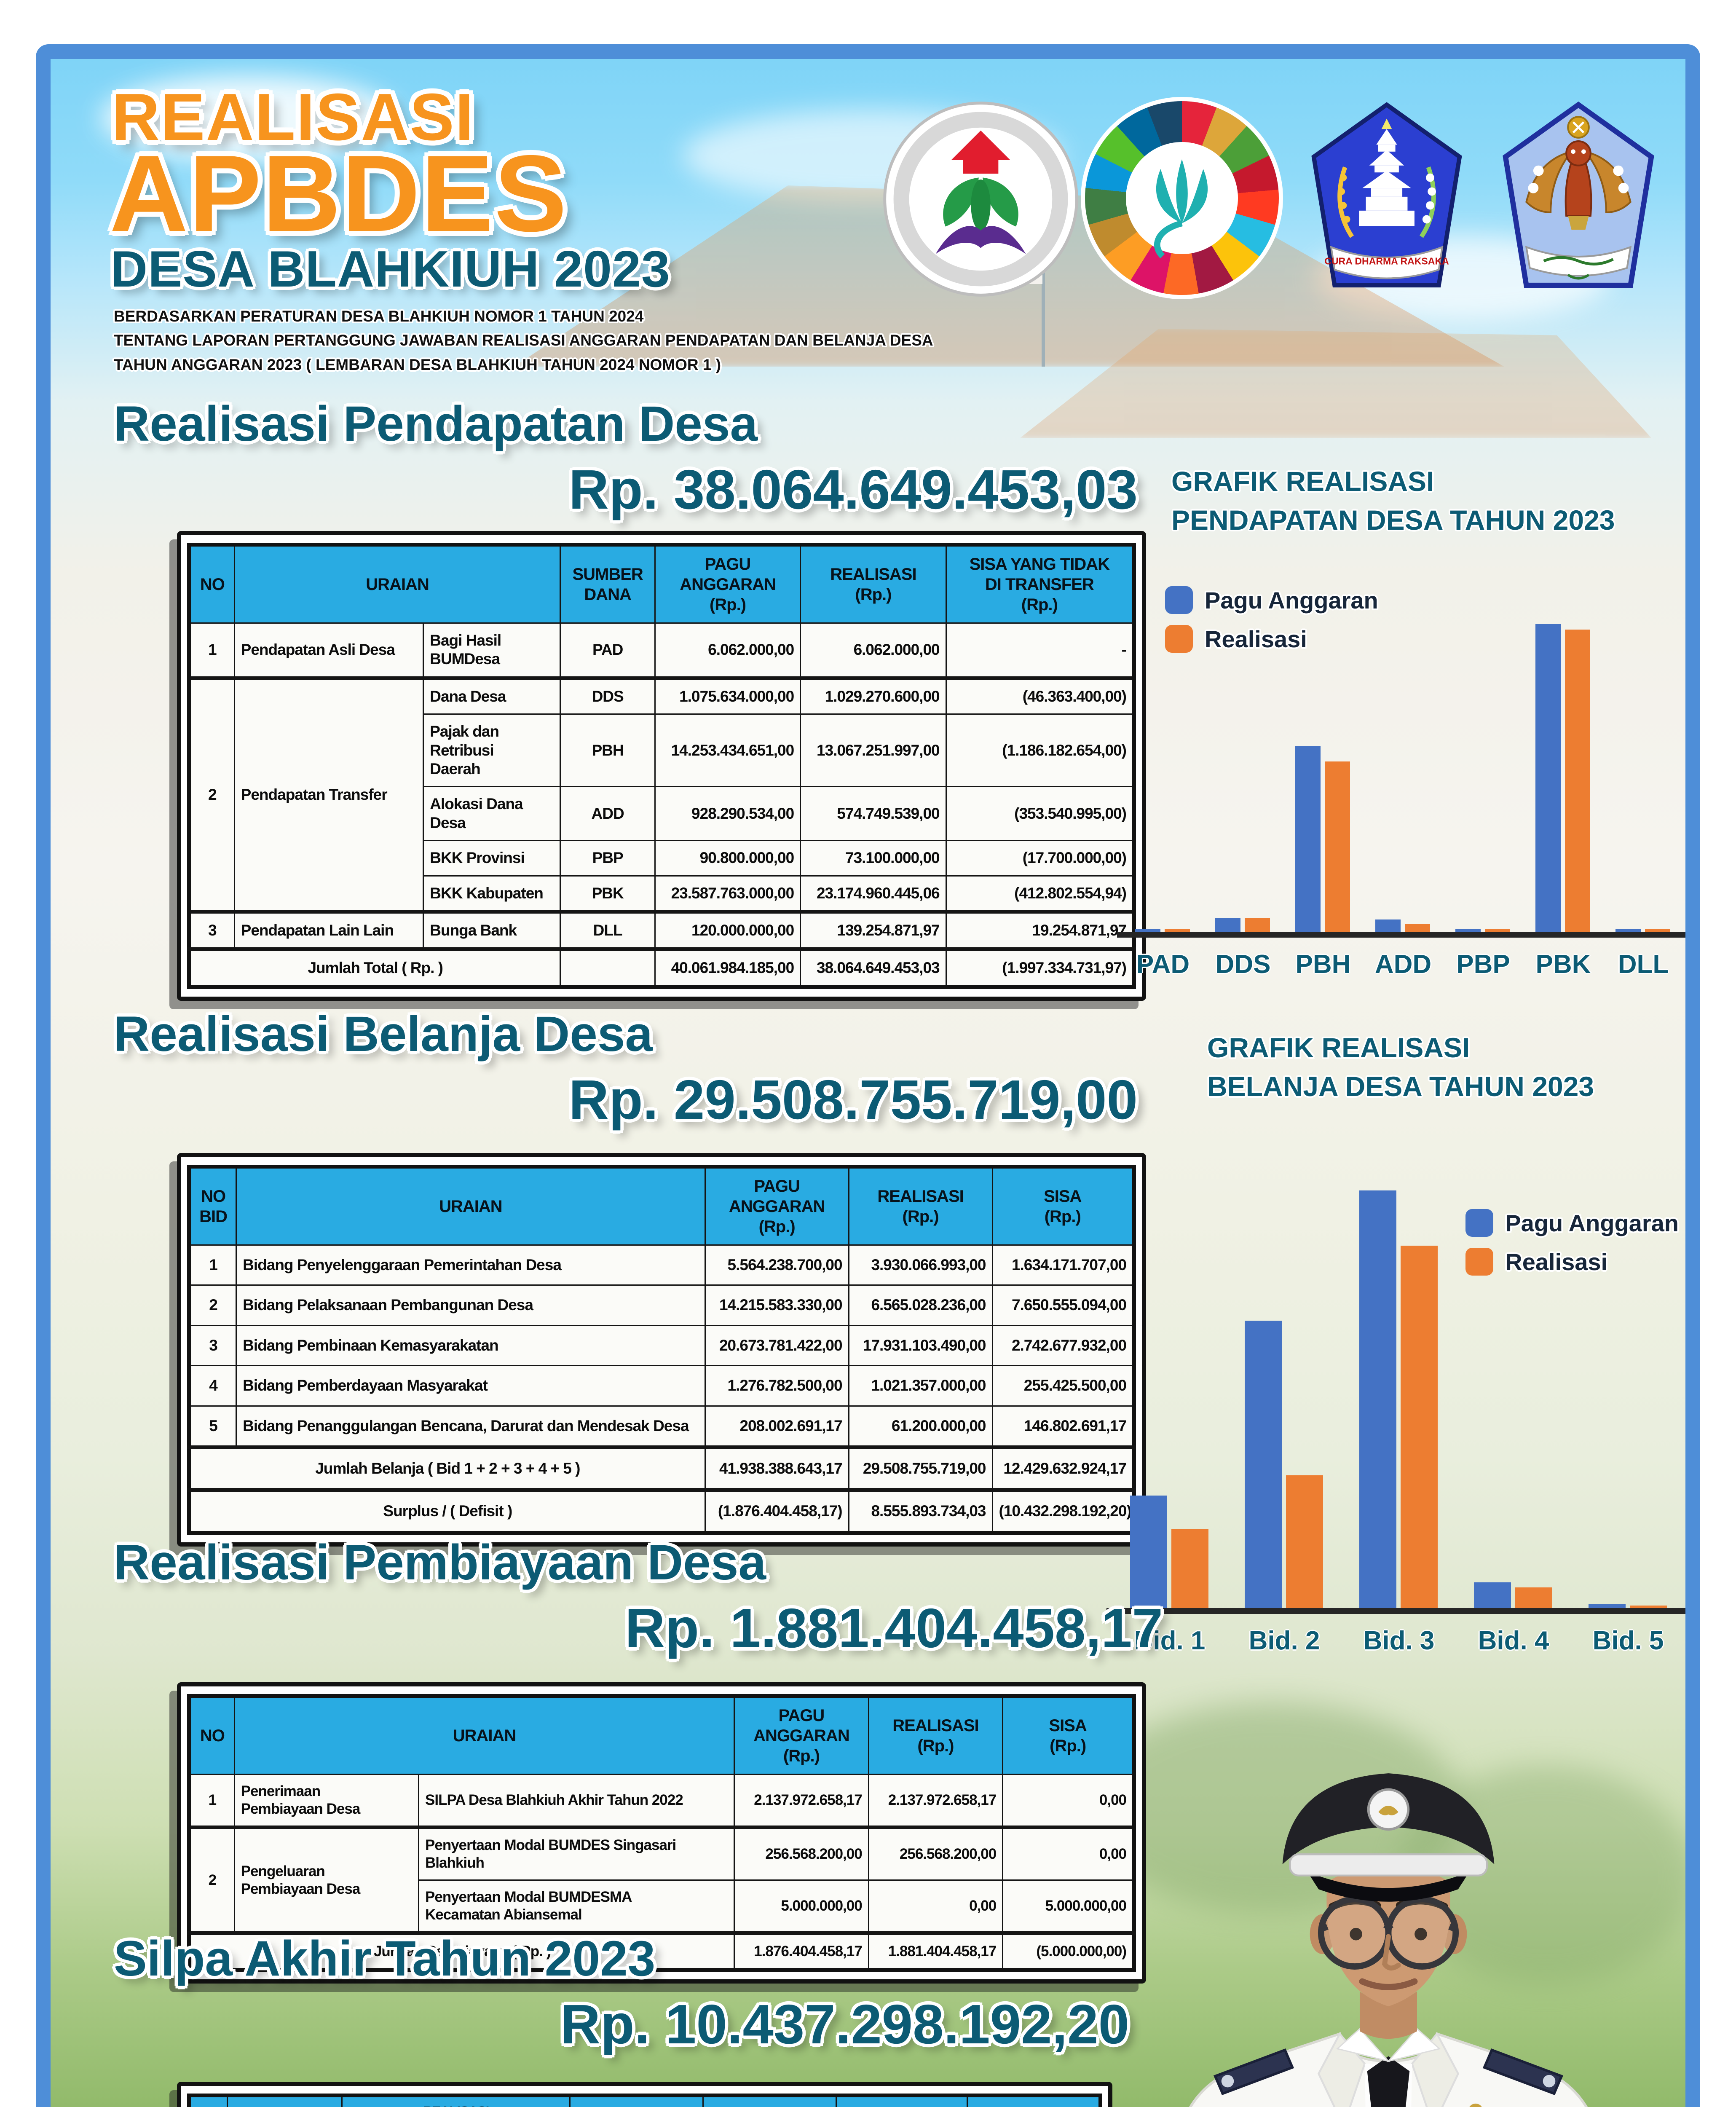 This screenshot has height=2107, width=1736. Describe the element at coordinates (1419, 1427) in the screenshot. I see `bar-realisasi-bid3` at that location.